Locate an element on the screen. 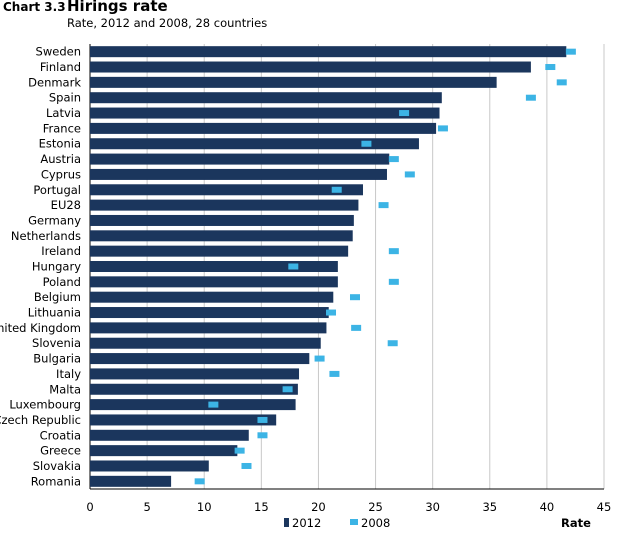 The height and width of the screenshot is (539, 620). category-label: Germany is located at coordinates (54, 220).